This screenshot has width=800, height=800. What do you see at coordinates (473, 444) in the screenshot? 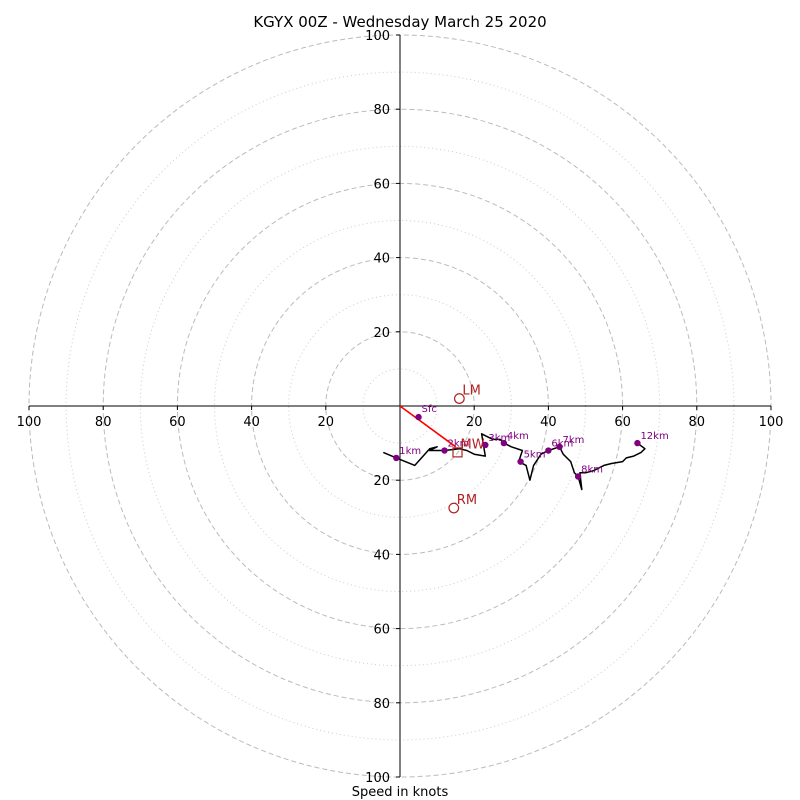
I see `storm-motion-label: MW` at bounding box center [473, 444].